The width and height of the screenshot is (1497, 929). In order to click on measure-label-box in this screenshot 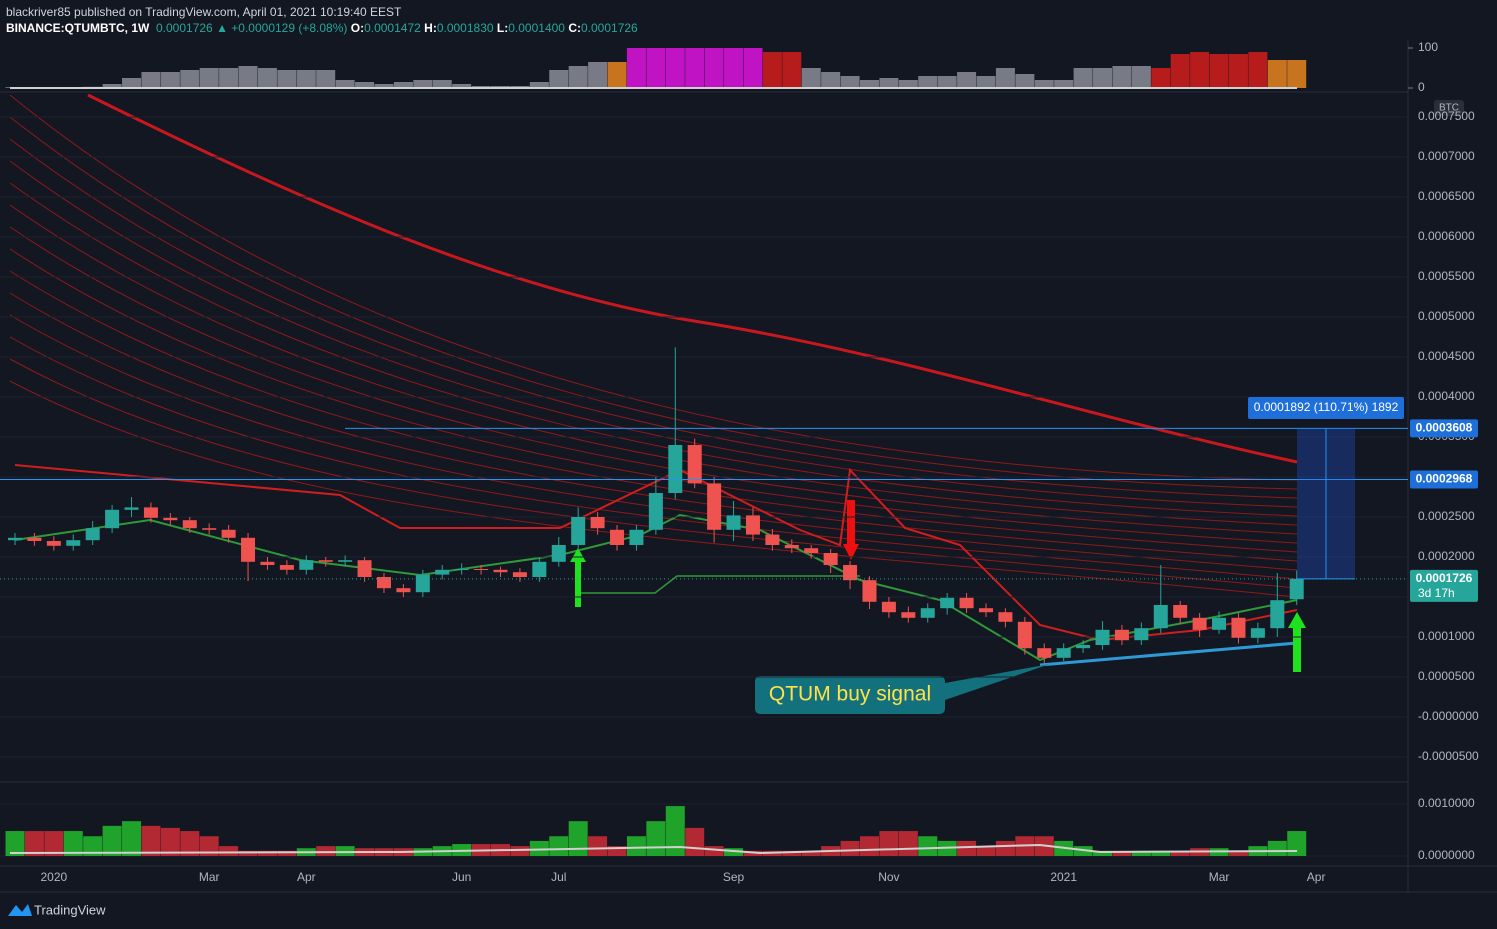, I will do `click(1326, 408)`.